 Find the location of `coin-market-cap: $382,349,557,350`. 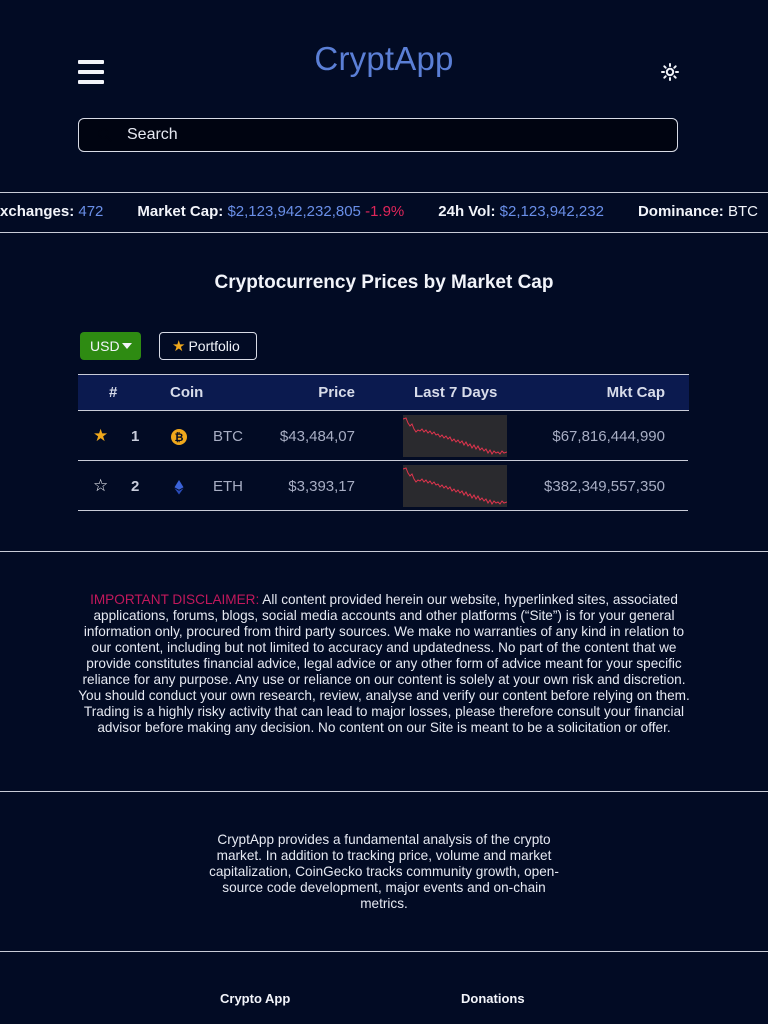

coin-market-cap: $382,349,557,350 is located at coordinates (604, 486).